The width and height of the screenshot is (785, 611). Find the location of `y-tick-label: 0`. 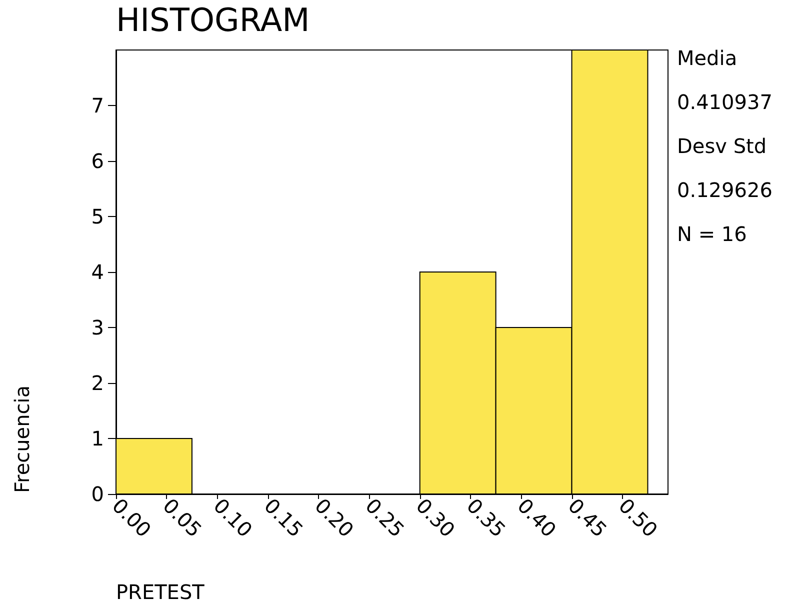

y-tick-label: 0 is located at coordinates (97, 494).